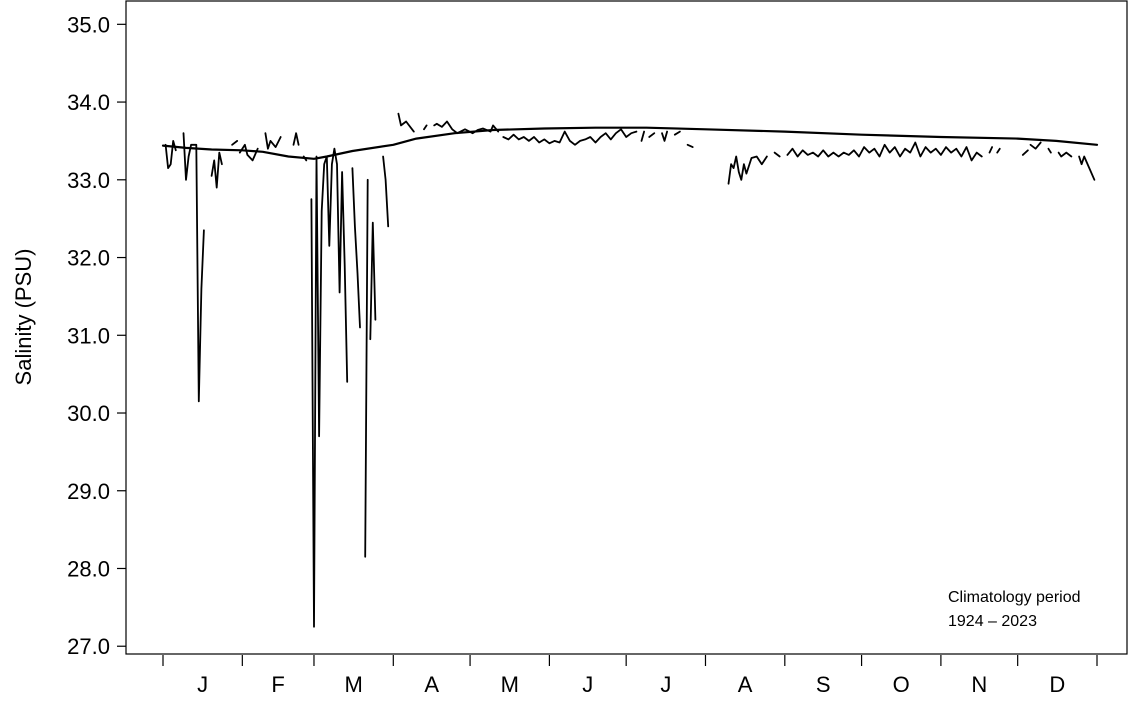  I want to click on y-tick-label: 32.0, so click(88, 258).